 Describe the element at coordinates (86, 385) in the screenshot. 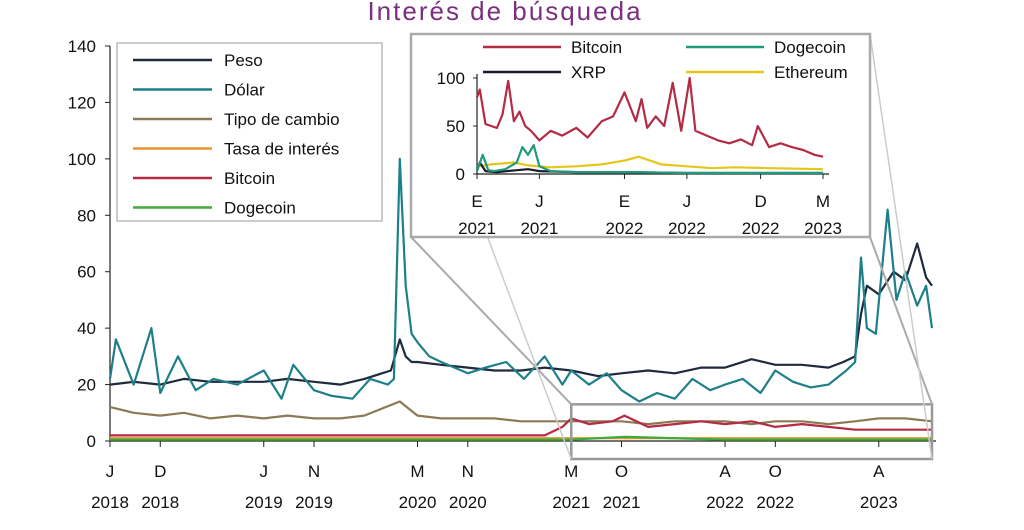

I see `main-y-tick-label: 20` at that location.